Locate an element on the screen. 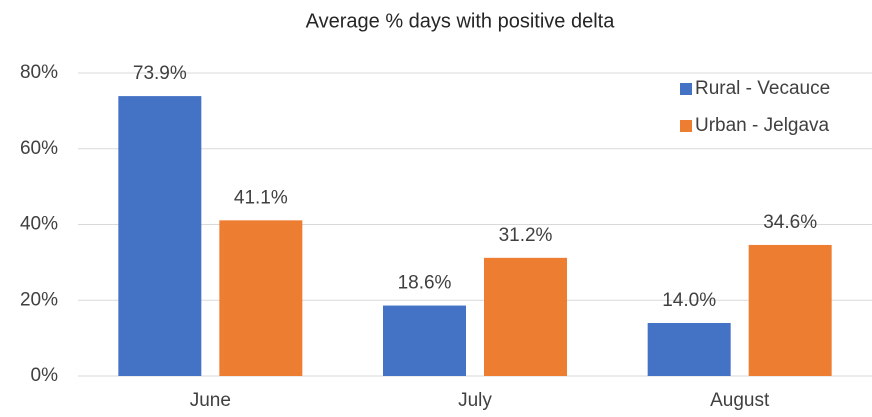 The width and height of the screenshot is (872, 417). data-label: 41.1% is located at coordinates (261, 197).